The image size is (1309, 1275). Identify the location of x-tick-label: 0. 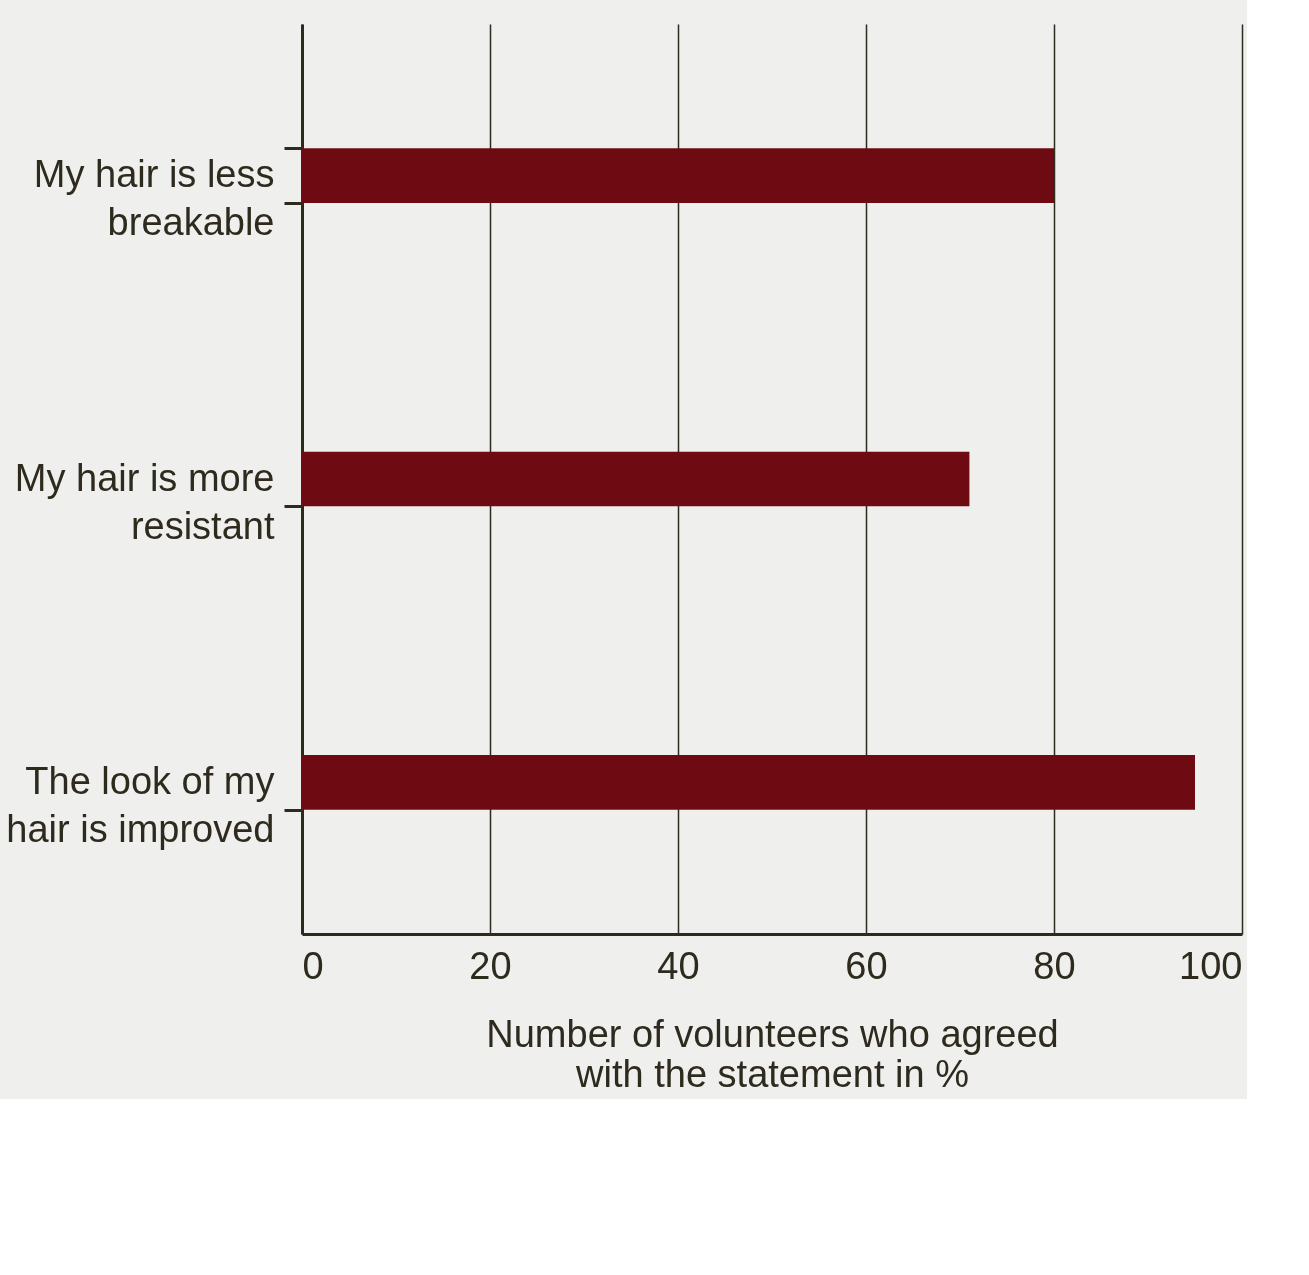
(313, 965).